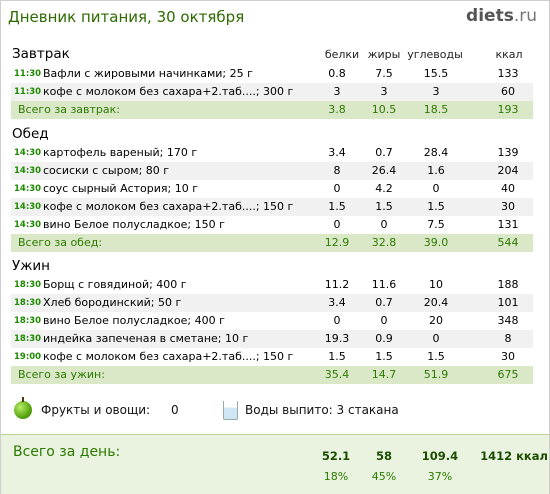  Describe the element at coordinates (508, 338) in the screenshot. I see `food-kcal: 8` at that location.